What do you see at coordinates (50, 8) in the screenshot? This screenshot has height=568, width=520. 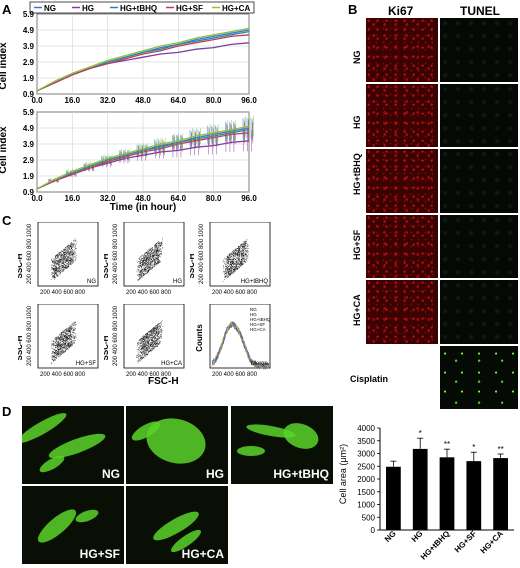 I see `legend-label-0: NG` at bounding box center [50, 8].